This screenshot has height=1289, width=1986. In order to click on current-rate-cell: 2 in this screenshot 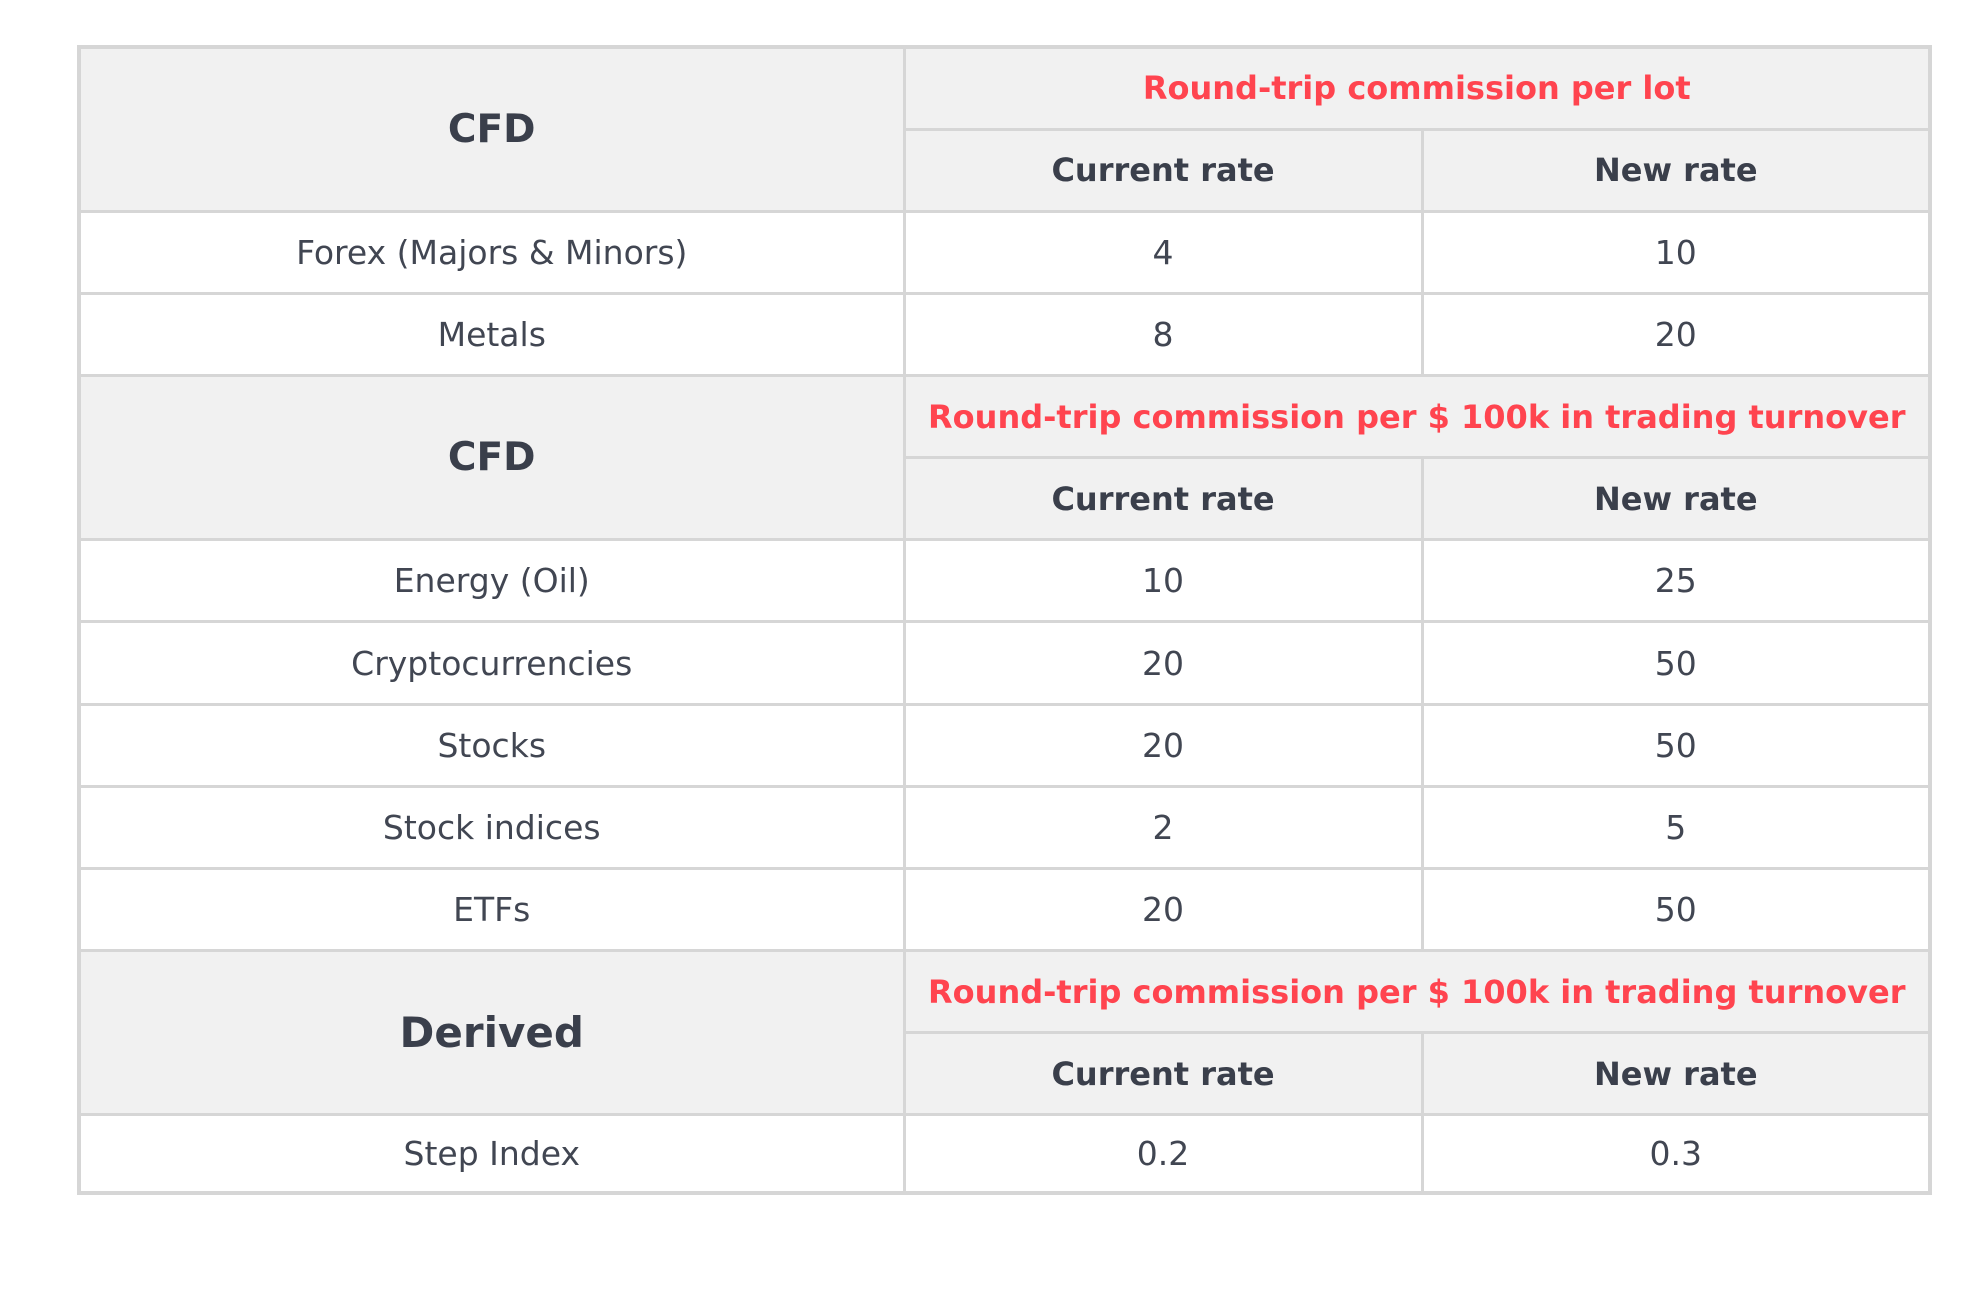, I will do `click(1163, 827)`.